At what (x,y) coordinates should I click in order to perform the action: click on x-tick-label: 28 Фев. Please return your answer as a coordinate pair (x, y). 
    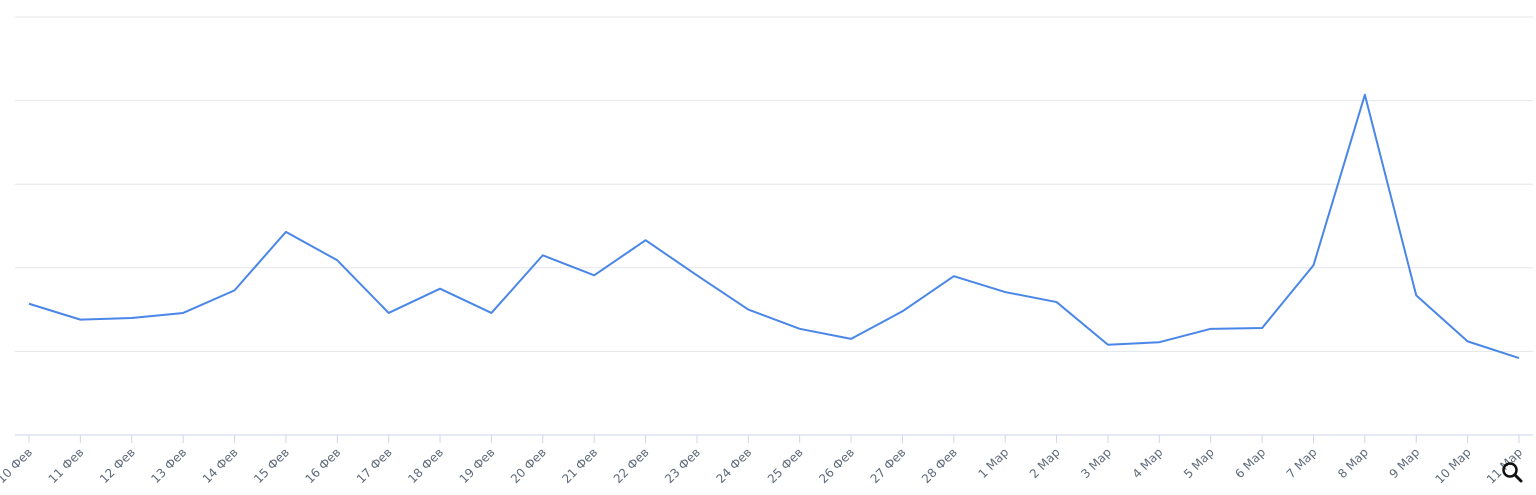
    Looking at the image, I should click on (939, 465).